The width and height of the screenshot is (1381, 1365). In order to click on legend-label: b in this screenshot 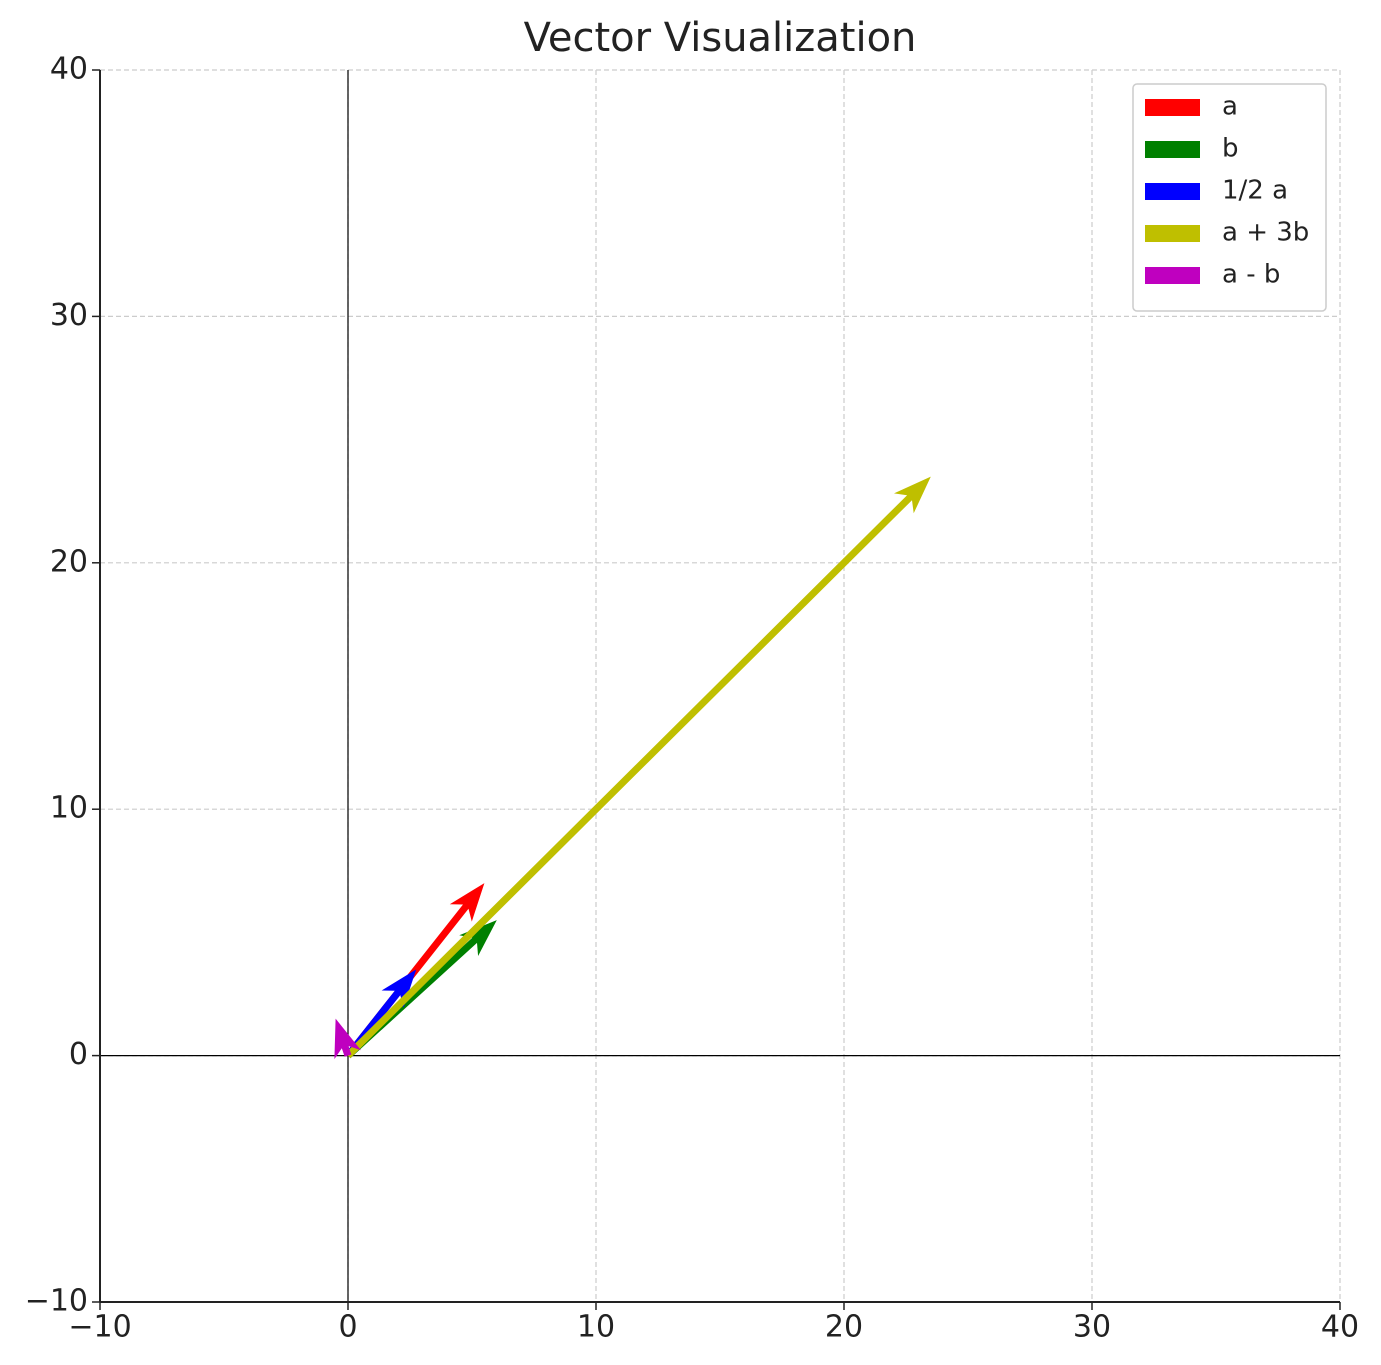, I will do `click(1230, 149)`.